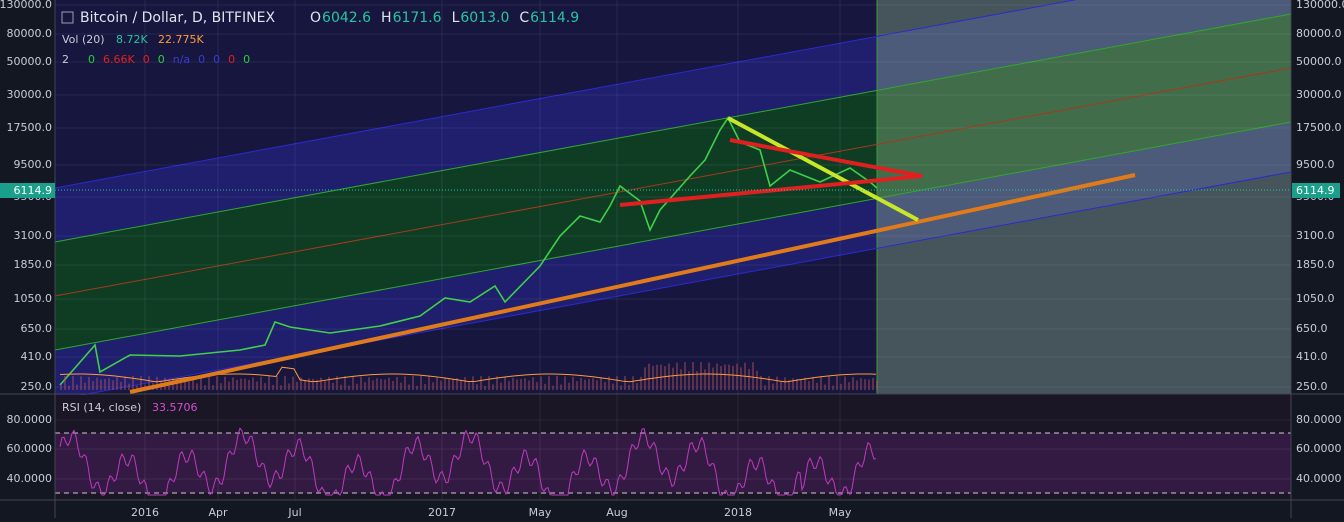 The image size is (1344, 522). What do you see at coordinates (1315, 190) in the screenshot?
I see `right-last-price: 6114.9` at bounding box center [1315, 190].